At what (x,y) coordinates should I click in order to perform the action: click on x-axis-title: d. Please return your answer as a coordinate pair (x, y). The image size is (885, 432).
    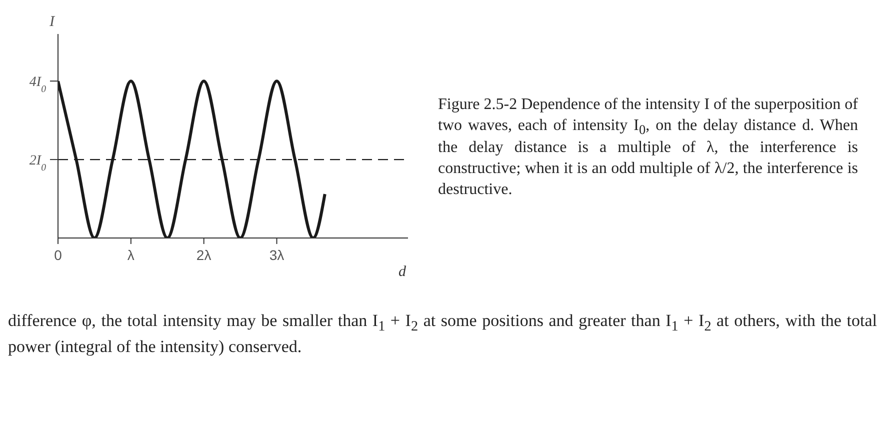
    Looking at the image, I should click on (402, 272).